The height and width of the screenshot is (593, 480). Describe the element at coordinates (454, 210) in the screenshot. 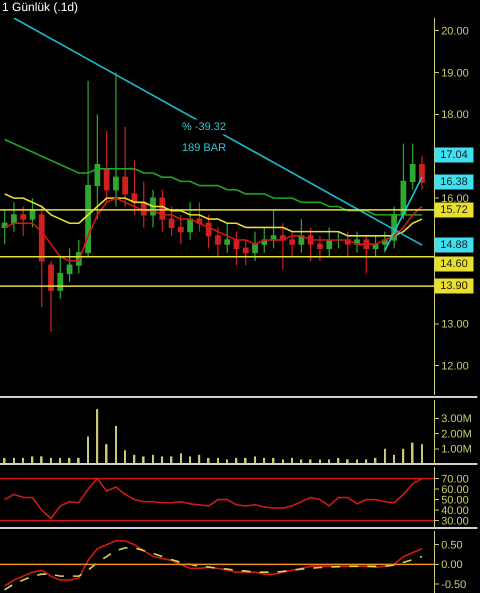

I see `ref-line-label: 15.72` at that location.